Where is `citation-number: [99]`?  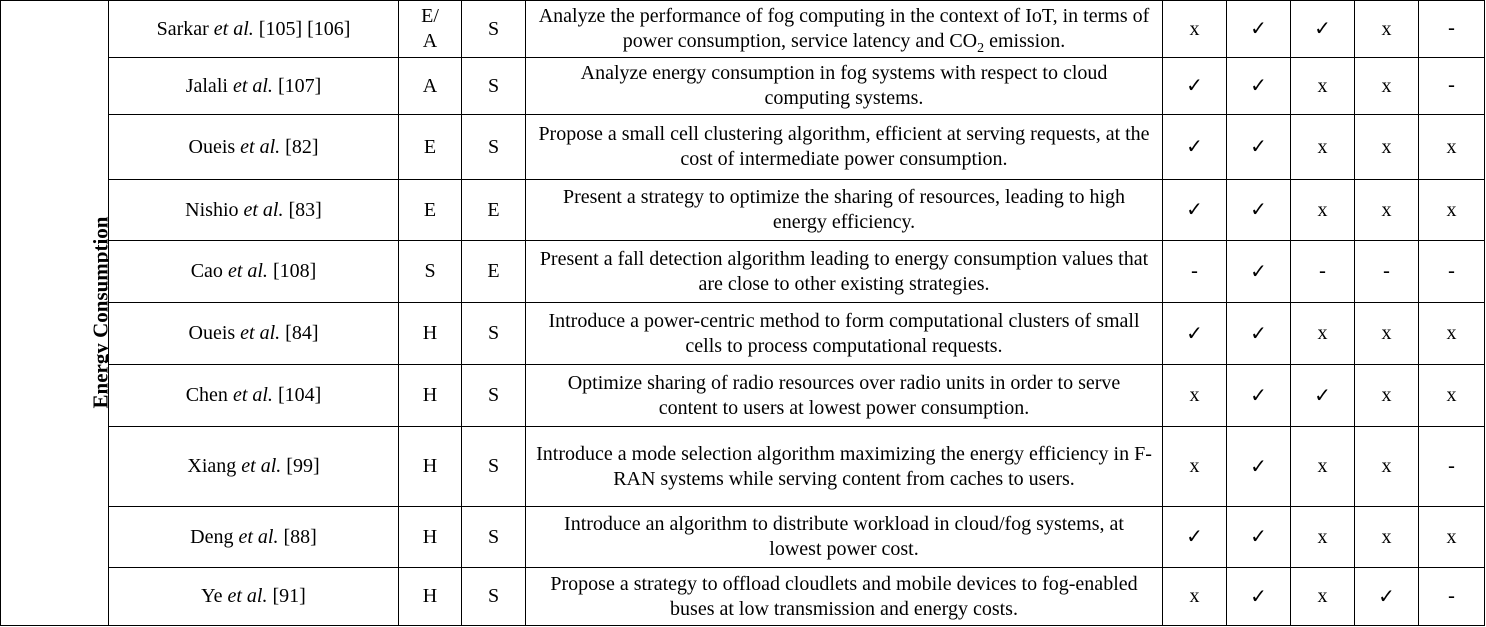 citation-number: [99] is located at coordinates (303, 466).